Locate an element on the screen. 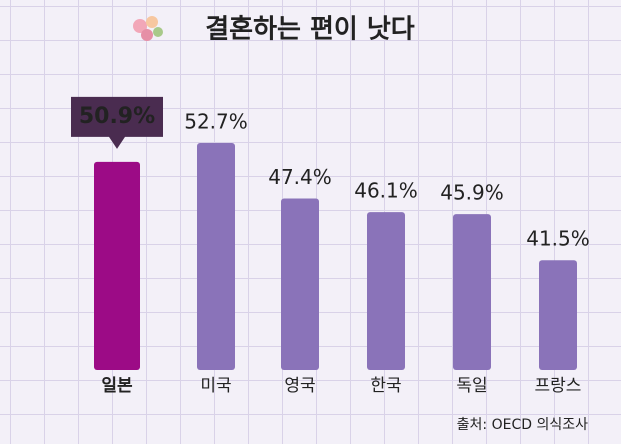 The width and height of the screenshot is (621, 444). value-label: 45.9% is located at coordinates (472, 193).